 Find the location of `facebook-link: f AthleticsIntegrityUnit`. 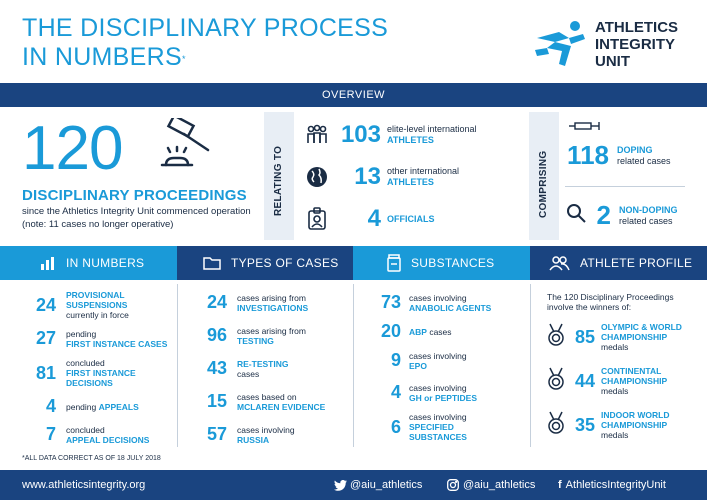

facebook-link: f AthleticsIntegrityUnit is located at coordinates (612, 485).